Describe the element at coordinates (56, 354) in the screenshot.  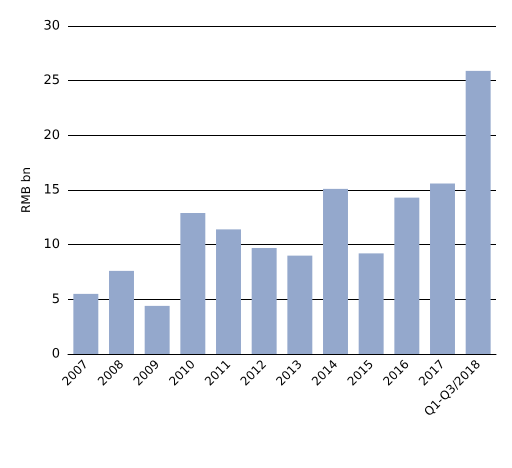
I see `y-tick-label: 0` at that location.